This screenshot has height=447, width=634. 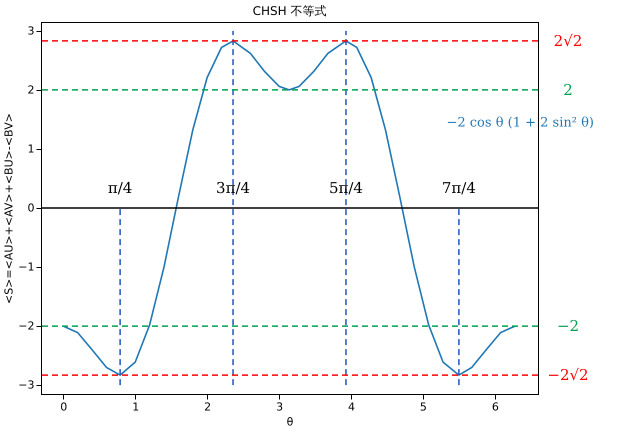 What do you see at coordinates (31, 208) in the screenshot?
I see `y-tick-label: 0` at bounding box center [31, 208].